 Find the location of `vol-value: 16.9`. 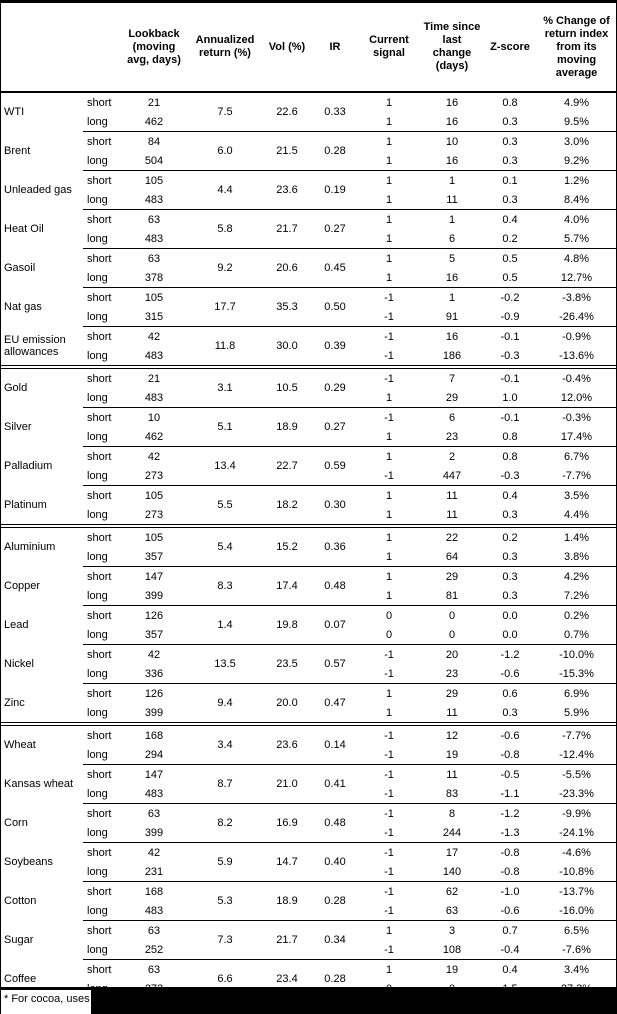

vol-value: 16.9 is located at coordinates (287, 823).